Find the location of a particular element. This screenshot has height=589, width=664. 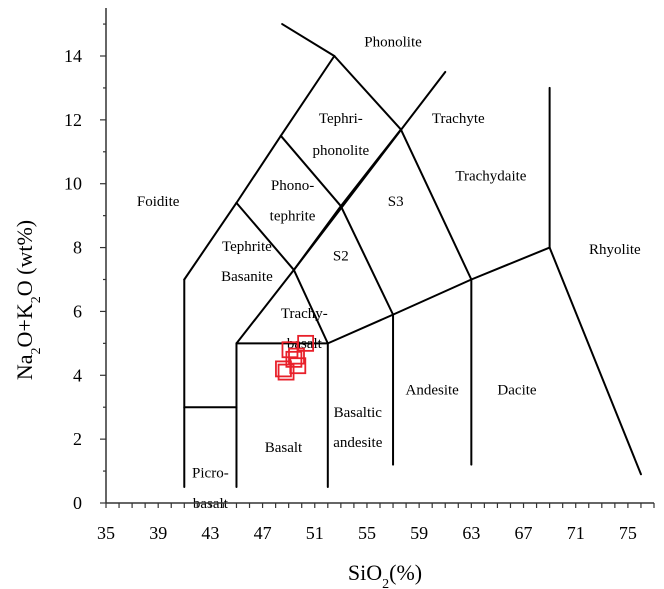

field-label: S3 is located at coordinates (396, 202).